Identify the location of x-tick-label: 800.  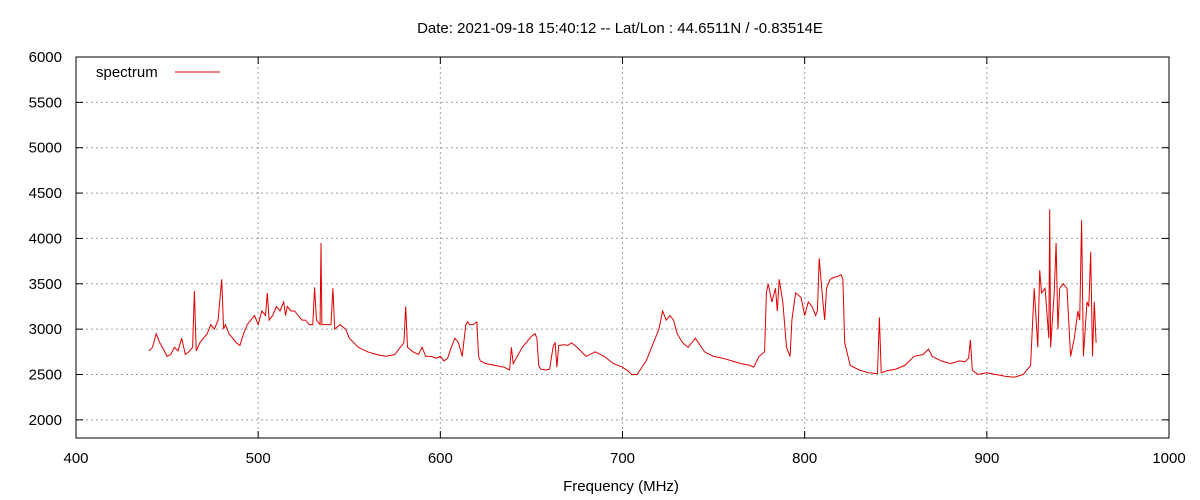
(804, 458).